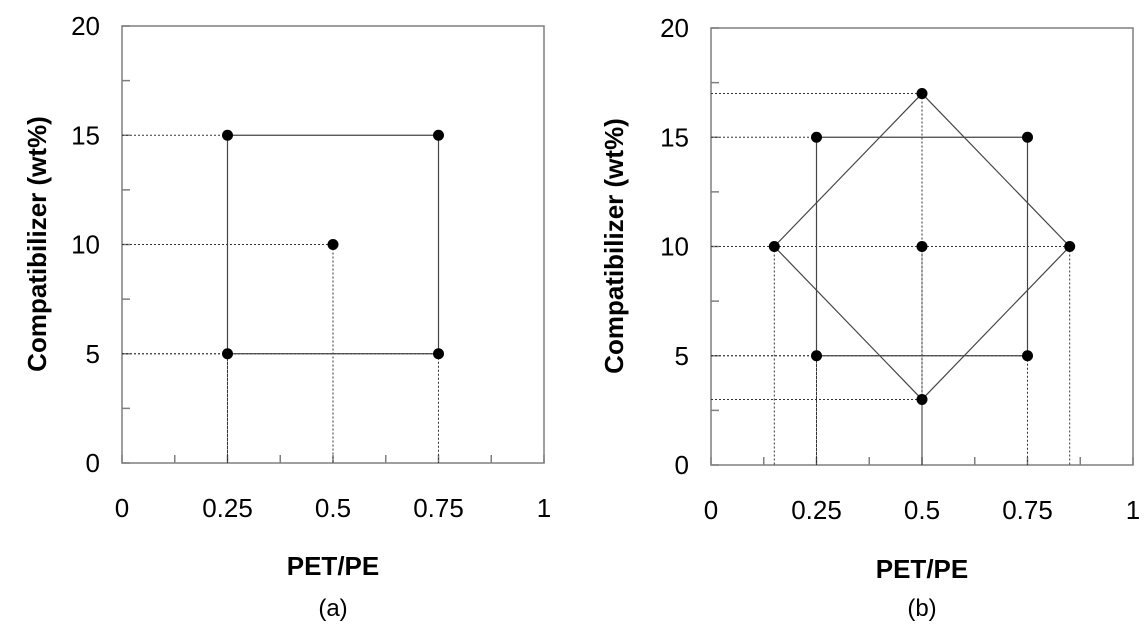  I want to click on panel-label: (a), so click(332, 608).